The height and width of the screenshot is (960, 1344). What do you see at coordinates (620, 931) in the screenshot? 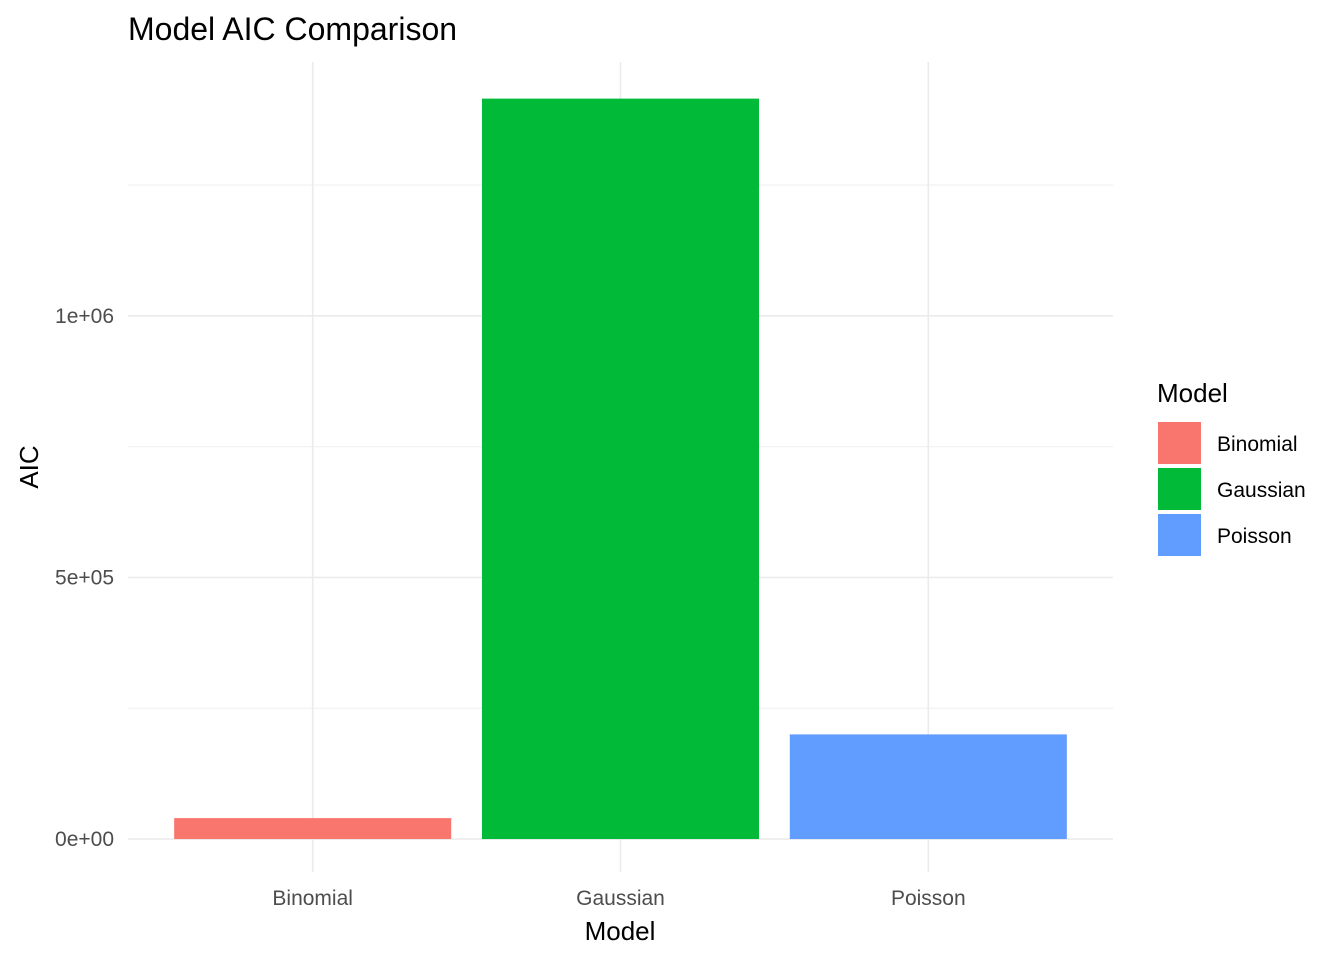
I see `x-axis-title: Model` at bounding box center [620, 931].